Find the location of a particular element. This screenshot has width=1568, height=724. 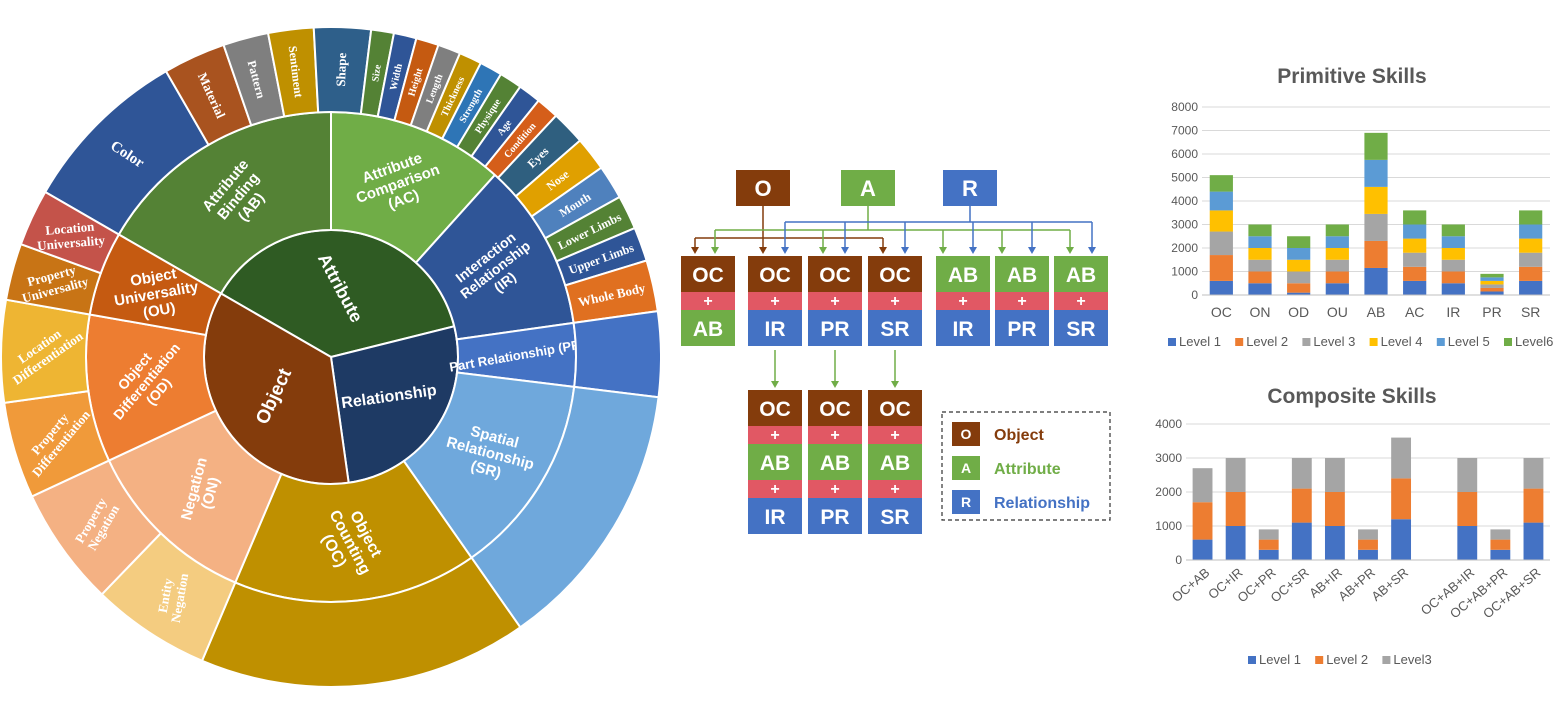

x-tick-on: ON is located at coordinates (1260, 312).